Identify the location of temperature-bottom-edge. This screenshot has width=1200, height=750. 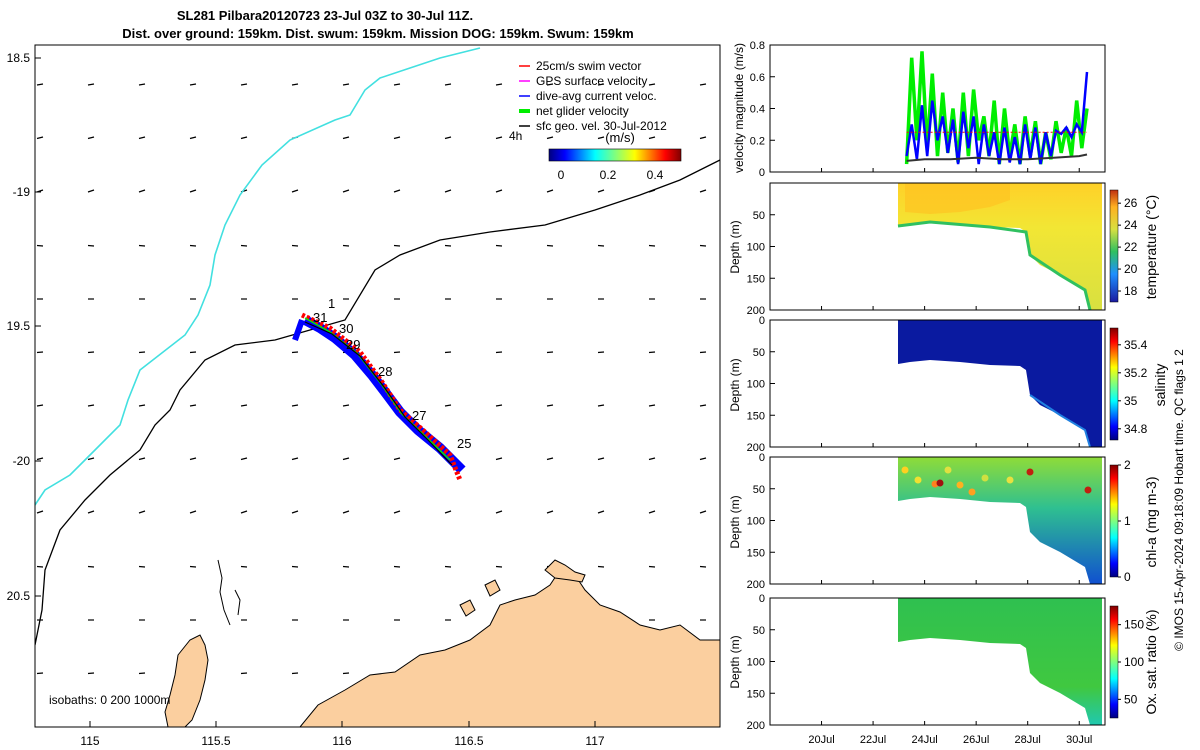
(994, 265).